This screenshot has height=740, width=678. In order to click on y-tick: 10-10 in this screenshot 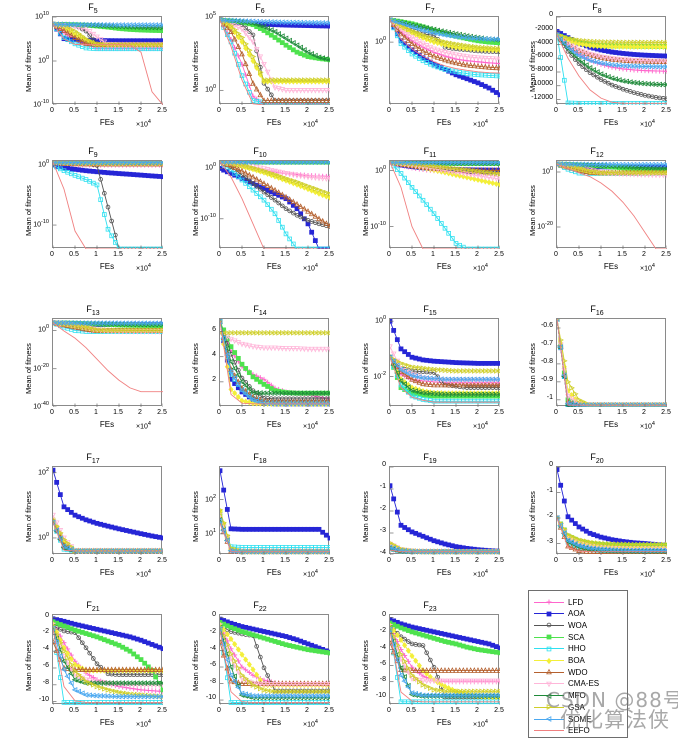, I will do `click(41, 104)`.